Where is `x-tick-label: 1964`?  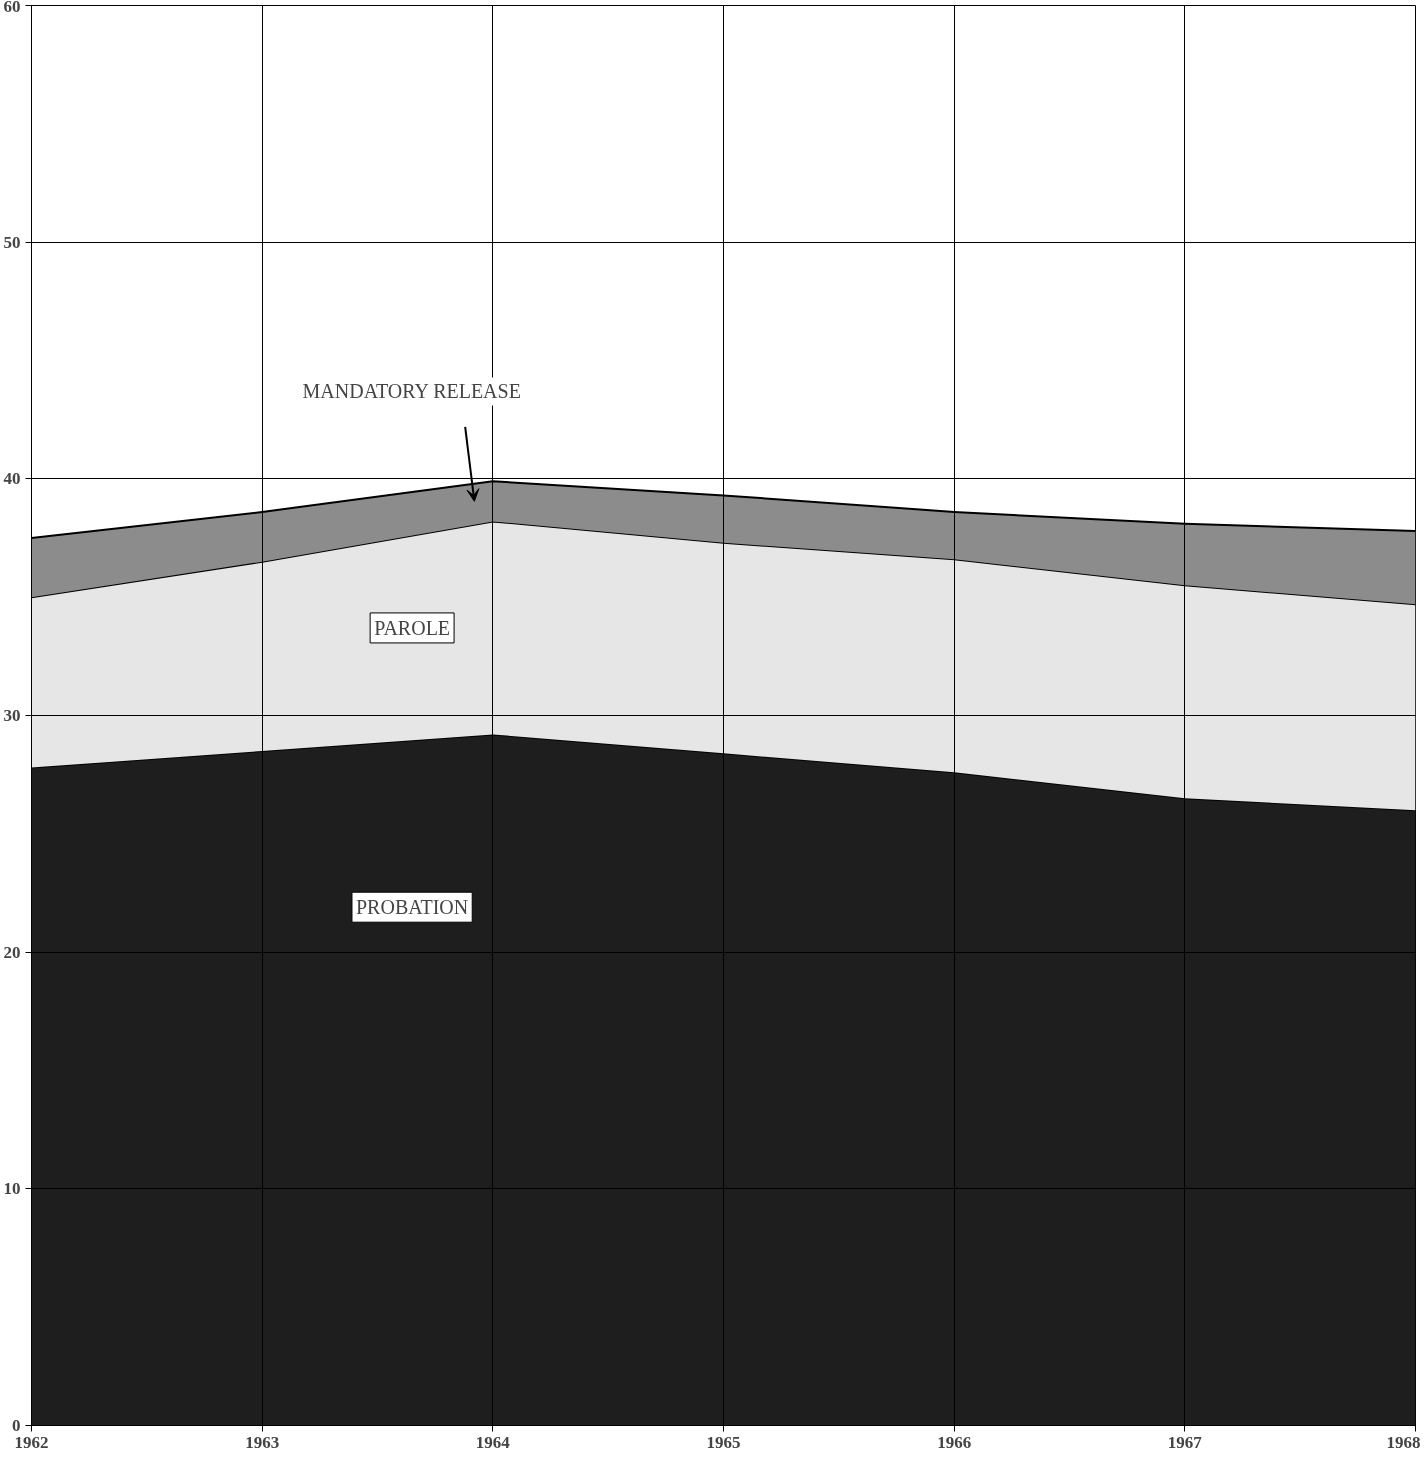
x-tick-label: 1964 is located at coordinates (493, 1442).